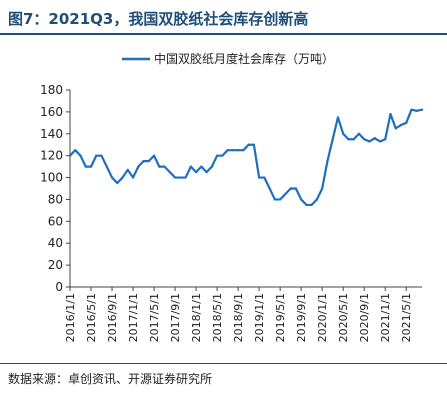 The width and height of the screenshot is (447, 401). I want to click on y-tick-label: 40, so click(55, 243).